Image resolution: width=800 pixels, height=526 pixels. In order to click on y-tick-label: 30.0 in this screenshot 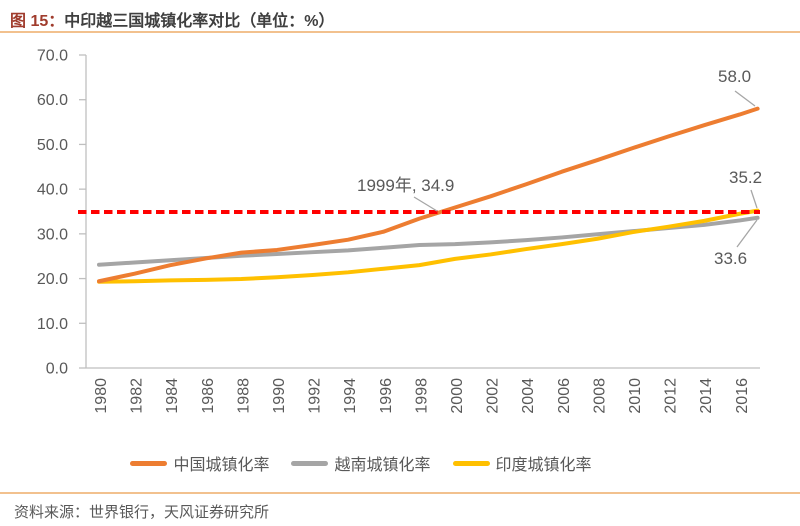, I will do `click(52, 234)`.